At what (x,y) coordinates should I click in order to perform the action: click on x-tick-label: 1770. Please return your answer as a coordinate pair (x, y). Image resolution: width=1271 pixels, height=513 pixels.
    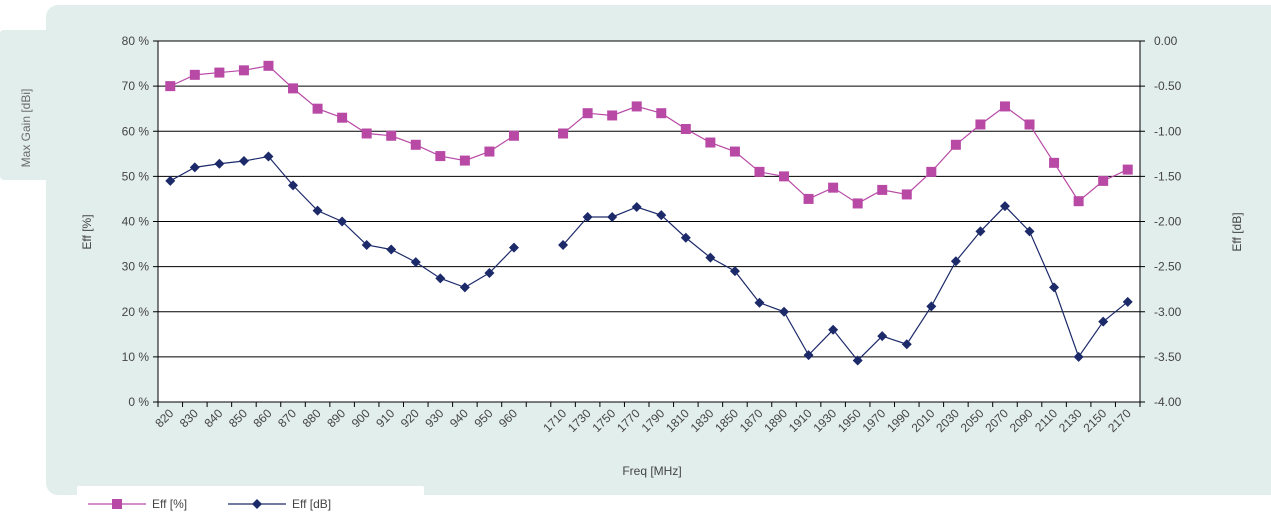
    Looking at the image, I should click on (628, 420).